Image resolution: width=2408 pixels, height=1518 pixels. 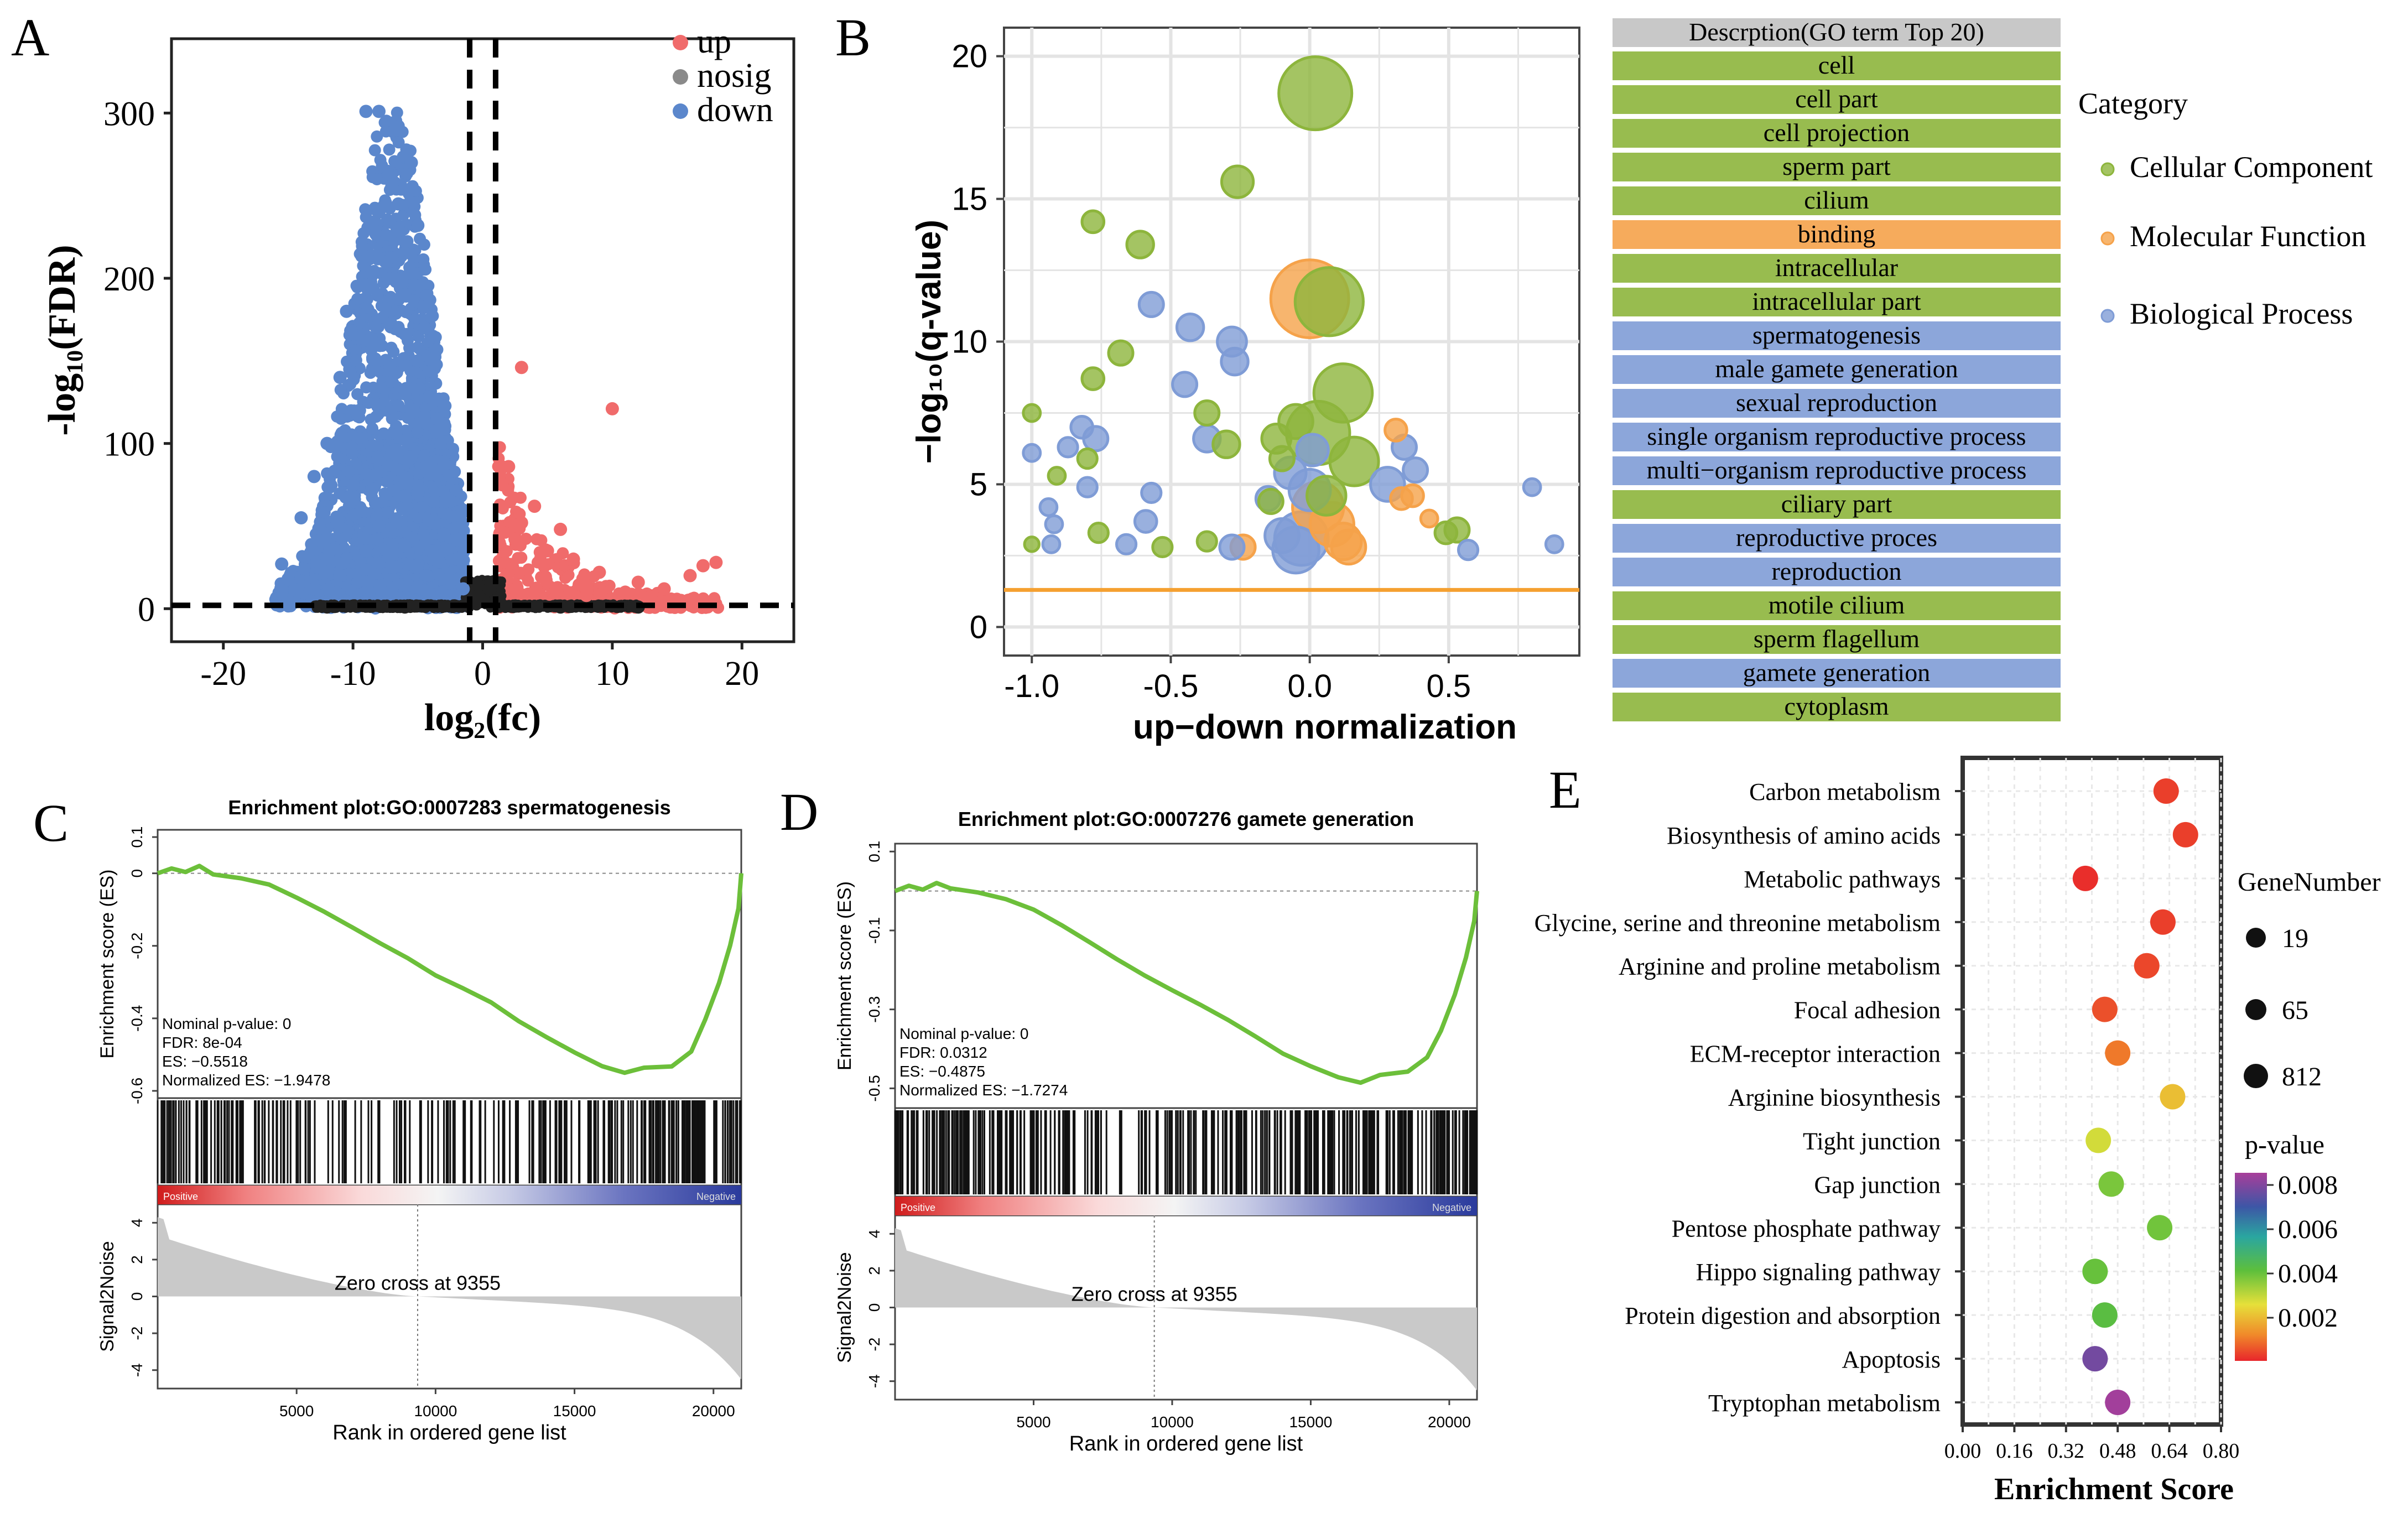 I want to click on panel-b-ytick-label: 15, so click(x=969, y=199).